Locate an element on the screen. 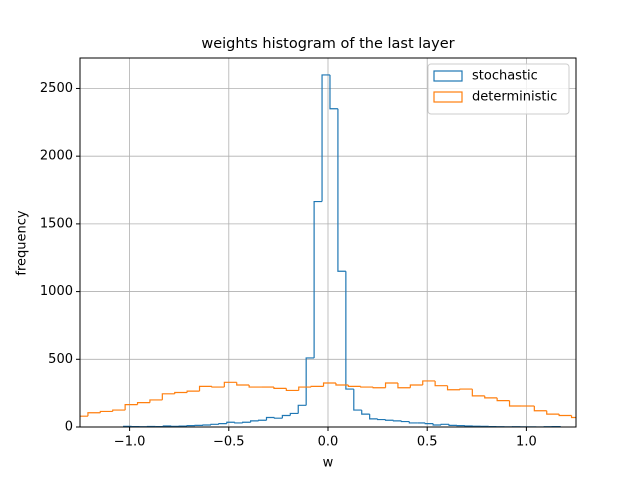  x-tick-label: 0.5 is located at coordinates (427, 442).